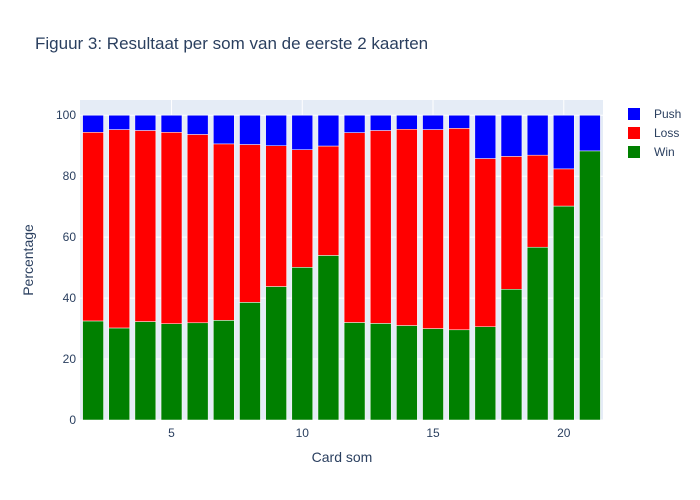 The width and height of the screenshot is (700, 500). Describe the element at coordinates (28, 260) in the screenshot. I see `y-axis-title: Percentage` at that location.